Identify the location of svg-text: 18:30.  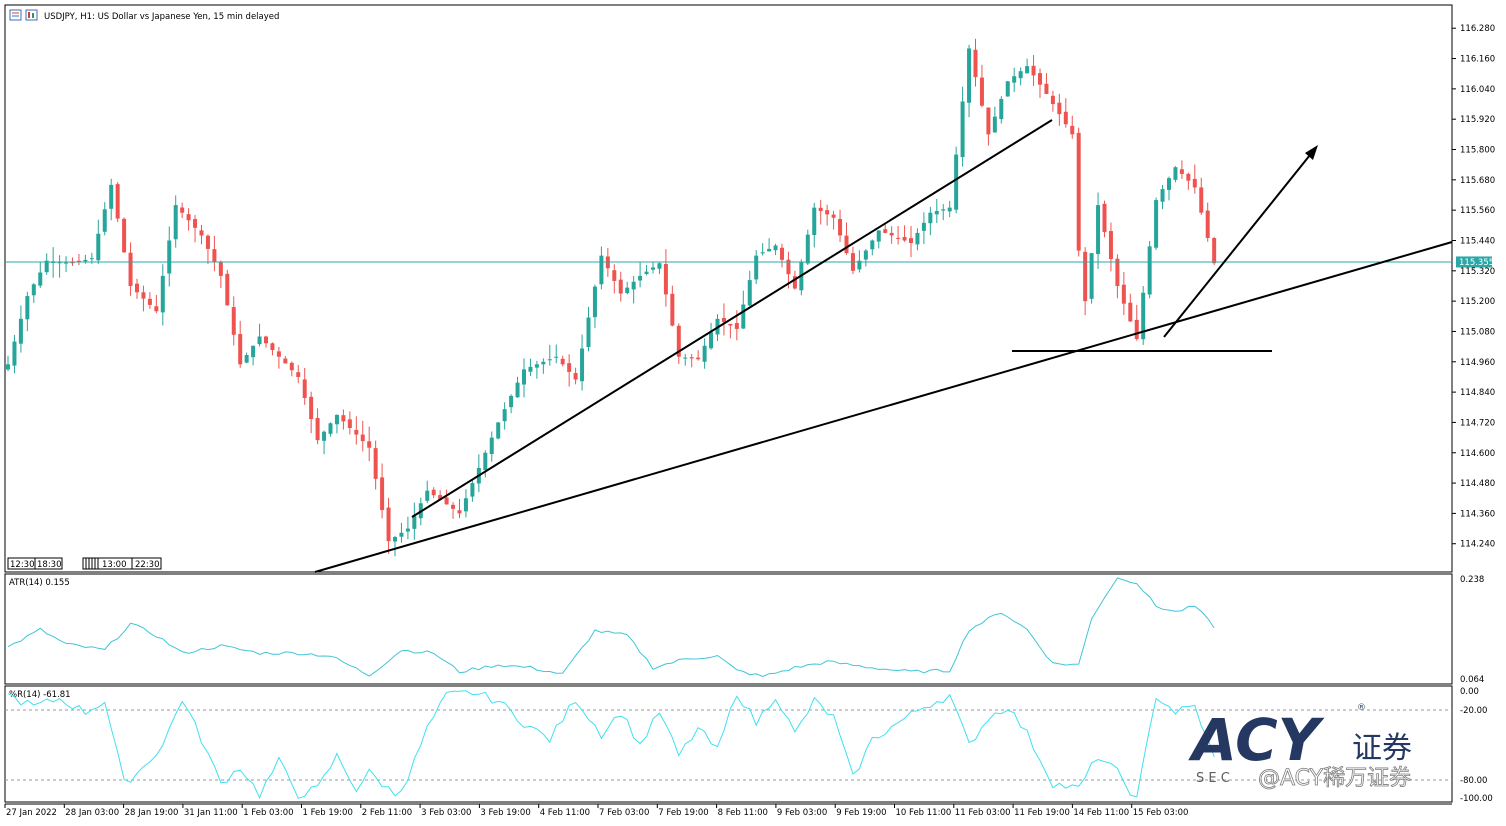
(49, 565).